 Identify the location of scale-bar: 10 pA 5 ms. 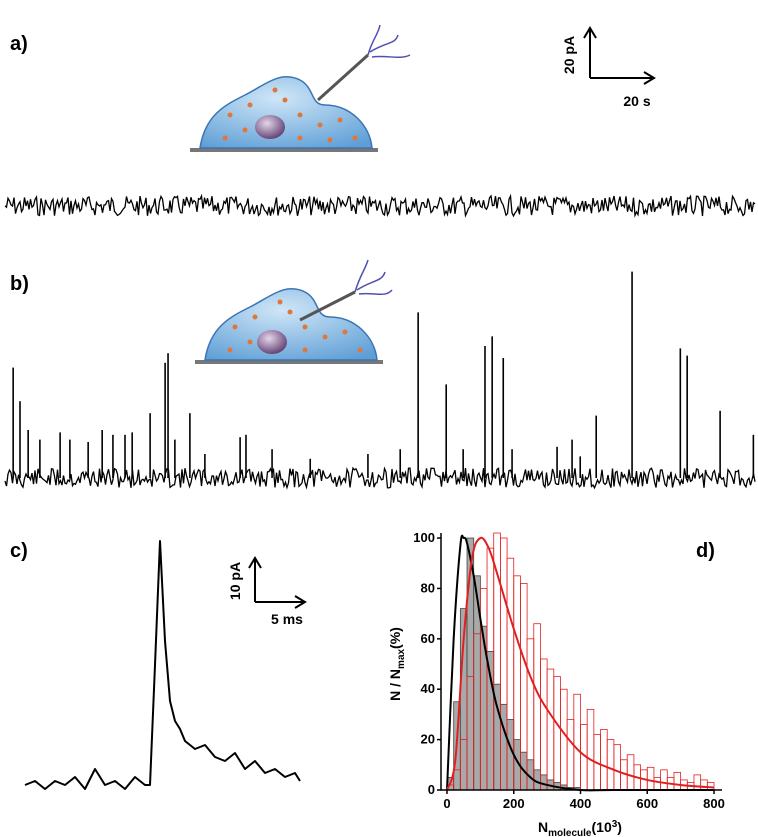
(267, 591).